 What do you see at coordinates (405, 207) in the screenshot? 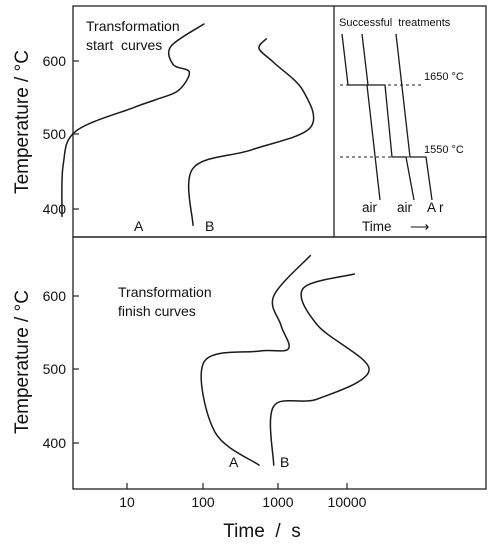
I see `inset-label-air-2: air` at bounding box center [405, 207].